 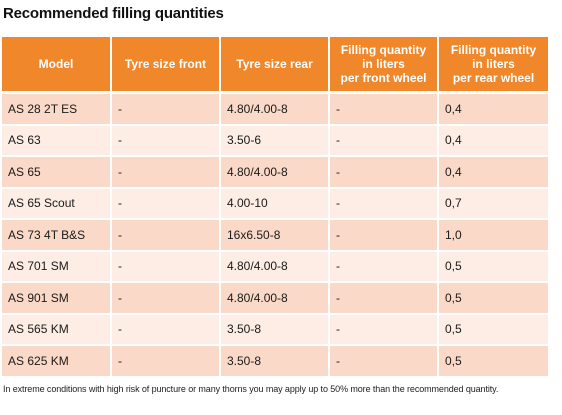 I want to click on tyre-size-rear-cell: 3.50-6, so click(x=275, y=140).